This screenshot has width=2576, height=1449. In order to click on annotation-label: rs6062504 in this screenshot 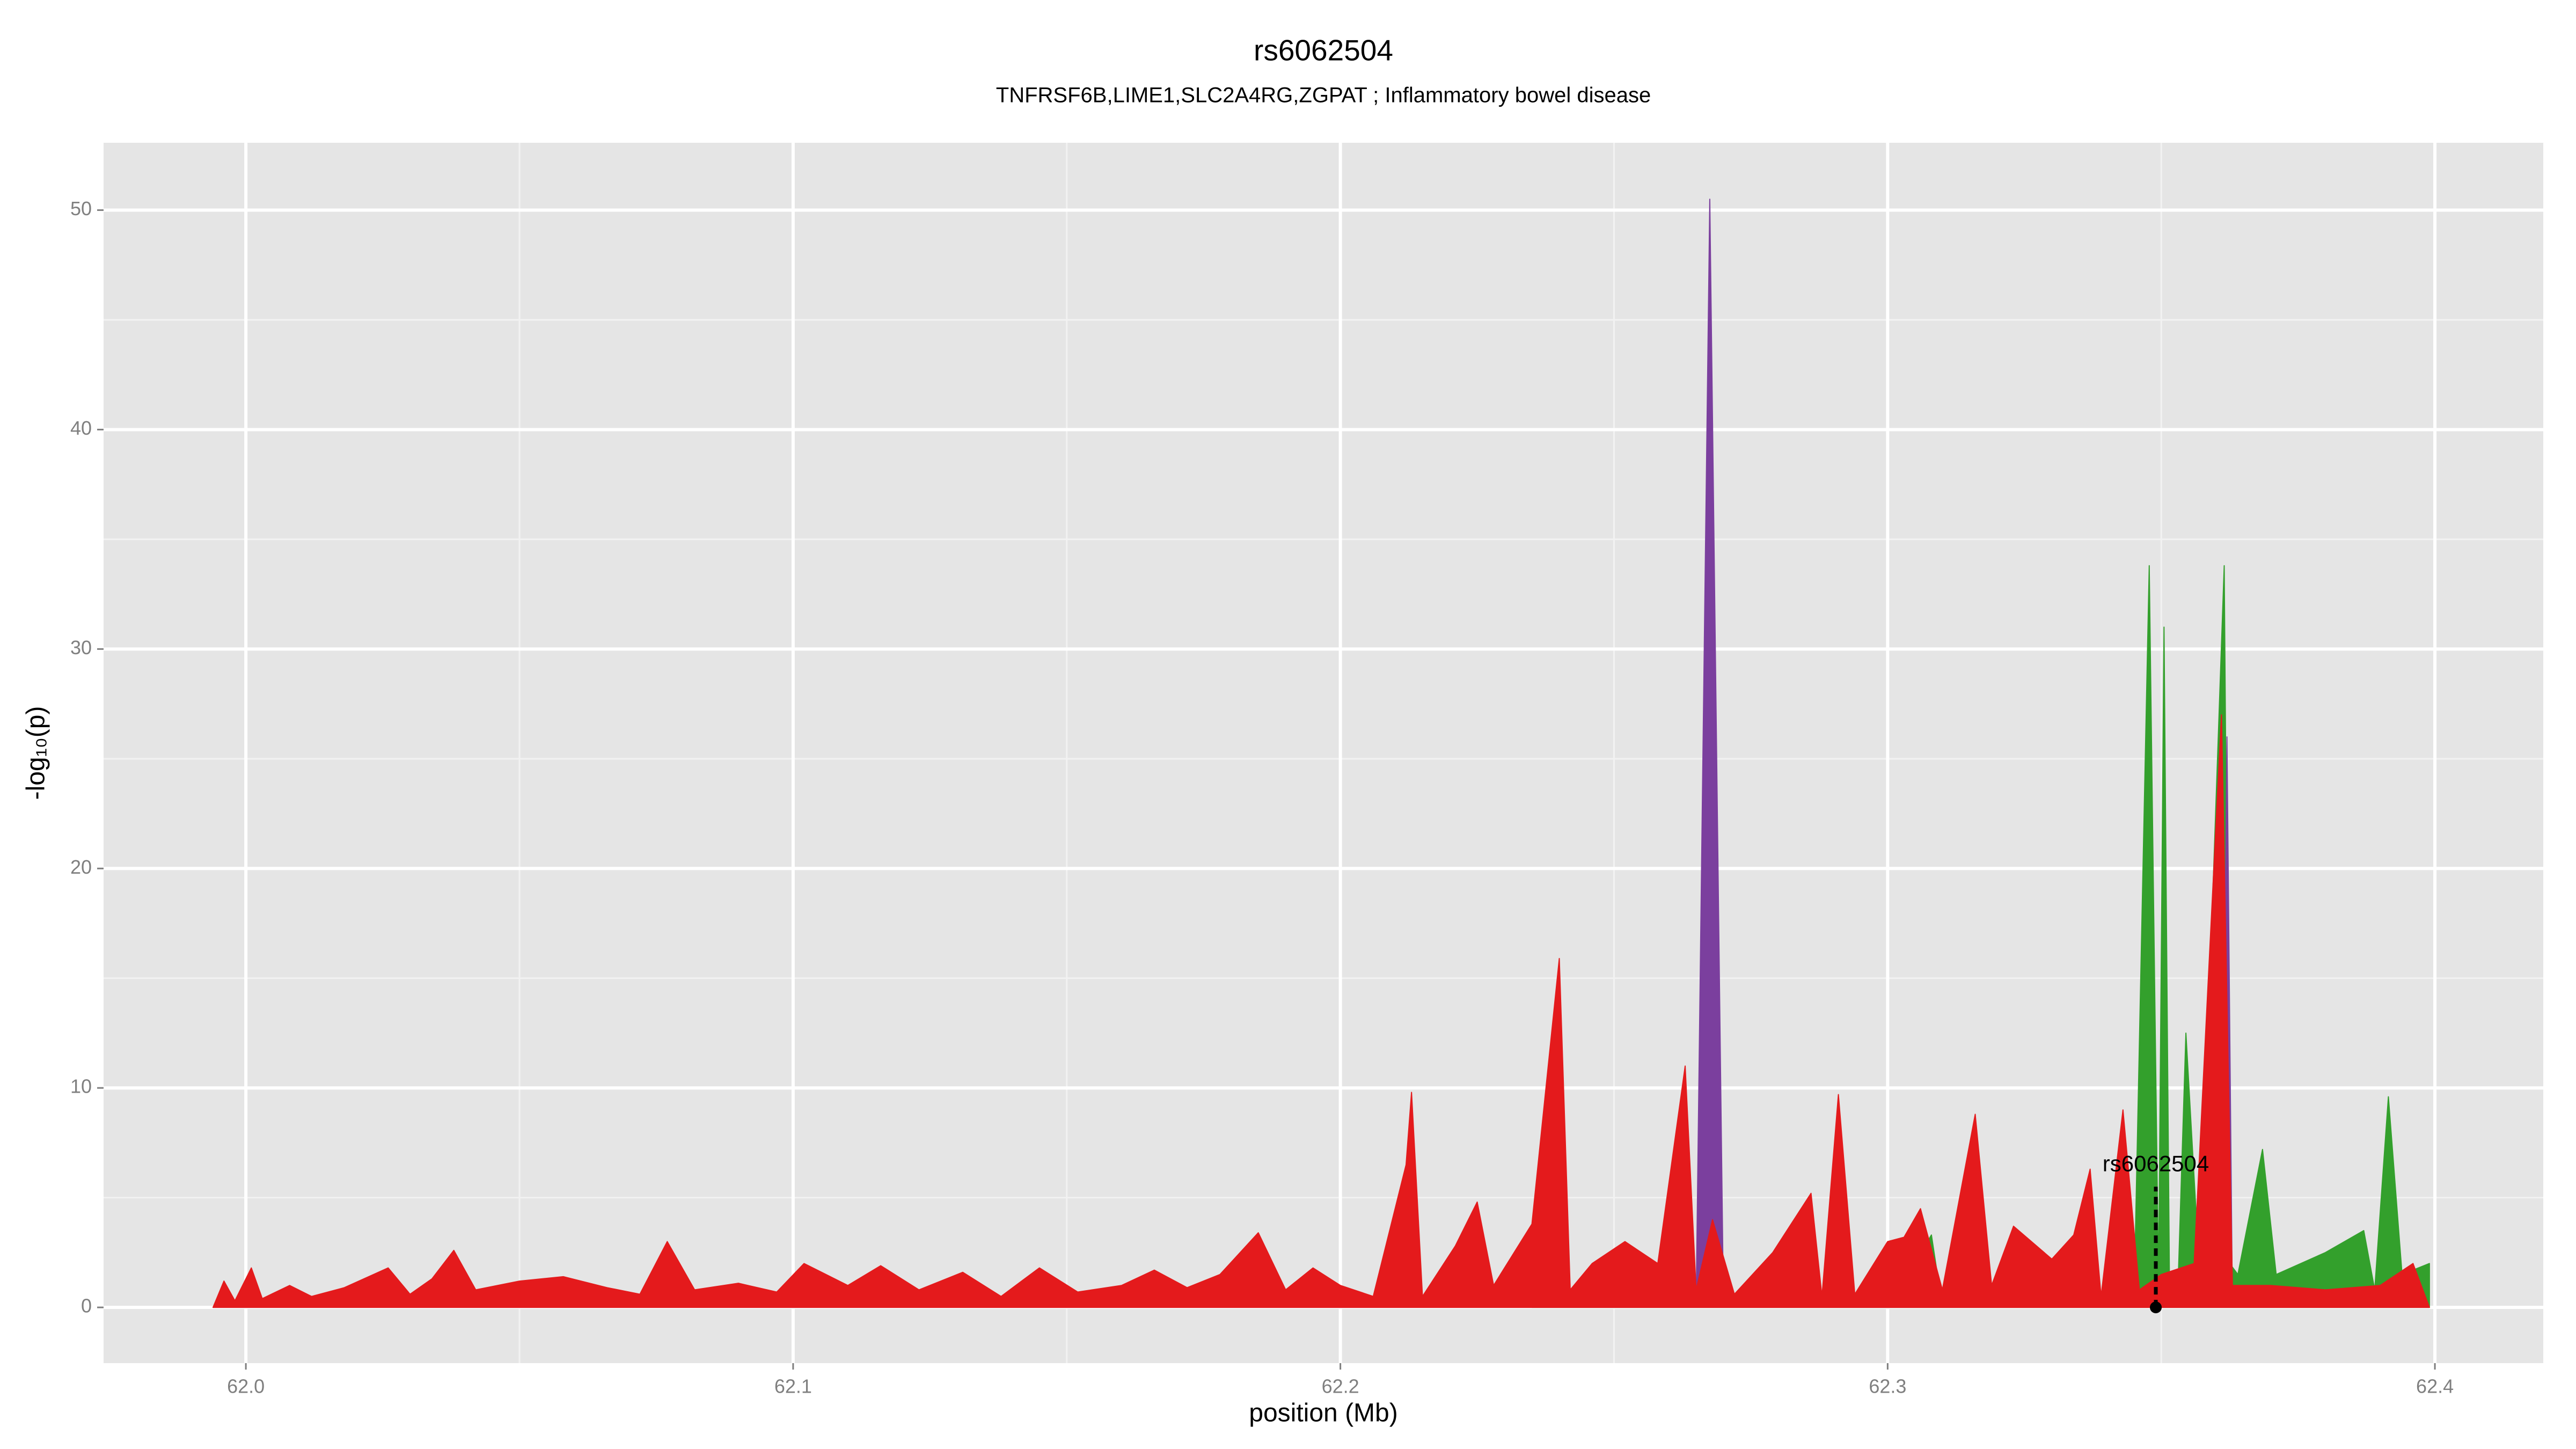, I will do `click(2156, 1163)`.